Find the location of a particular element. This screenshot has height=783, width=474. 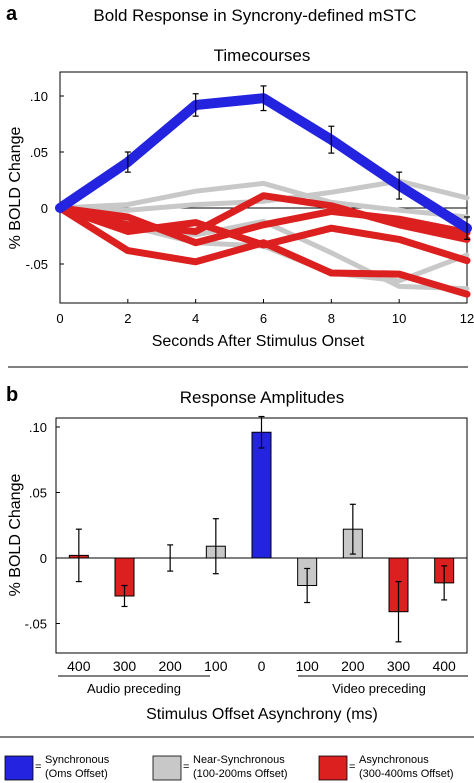

legend-near-synchronous-sublabel: (100-200ms Offset) is located at coordinates (240, 774).